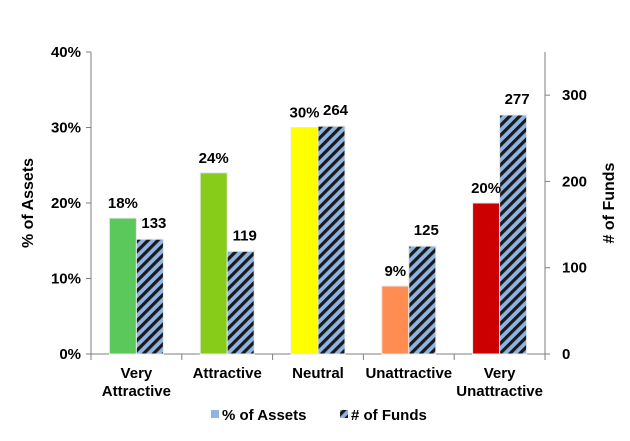 This screenshot has width=630, height=441. Describe the element at coordinates (66, 52) in the screenshot. I see `left-tick-label: 40%` at that location.